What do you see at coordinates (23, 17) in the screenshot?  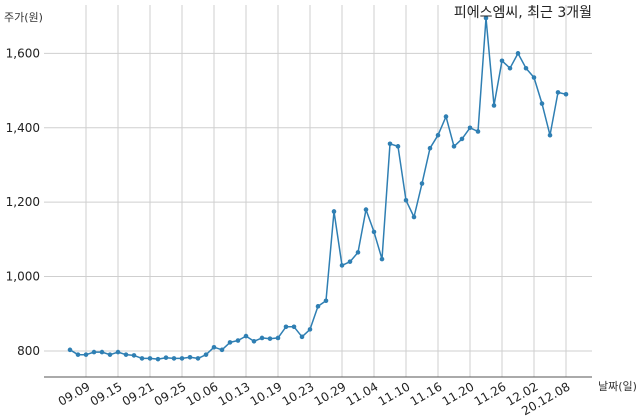 I see `y-axis-label: 주가(원)` at bounding box center [23, 17].